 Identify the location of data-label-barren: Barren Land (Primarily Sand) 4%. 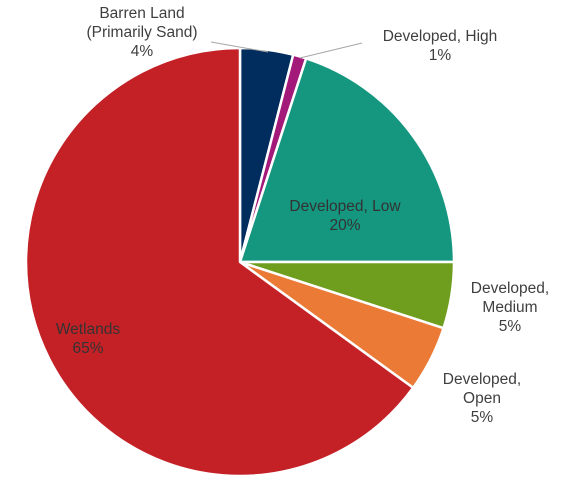
(141, 32).